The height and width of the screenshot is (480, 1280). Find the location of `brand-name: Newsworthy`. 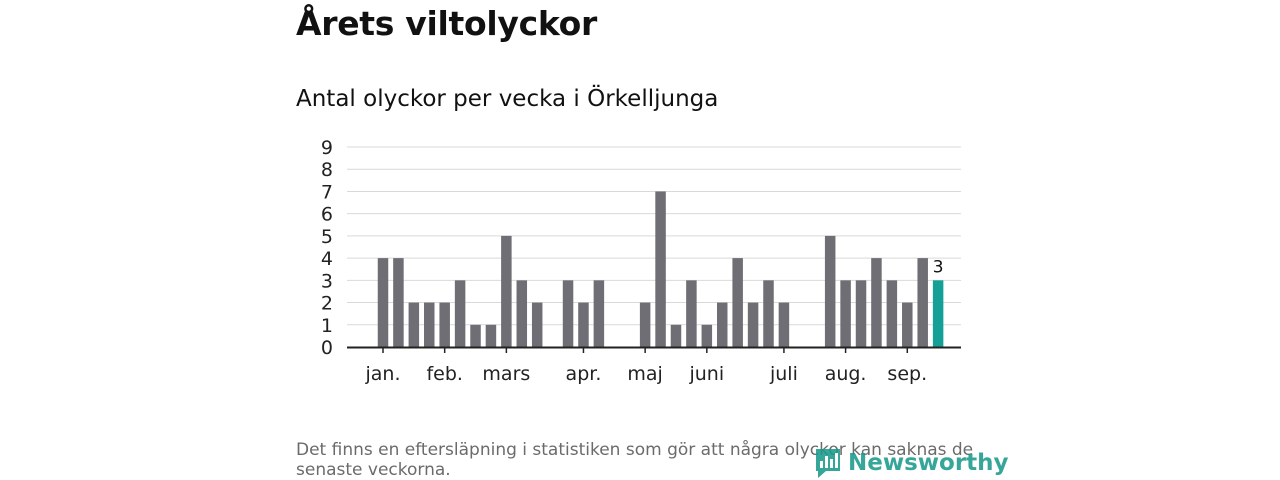

brand-name: Newsworthy is located at coordinates (928, 463).